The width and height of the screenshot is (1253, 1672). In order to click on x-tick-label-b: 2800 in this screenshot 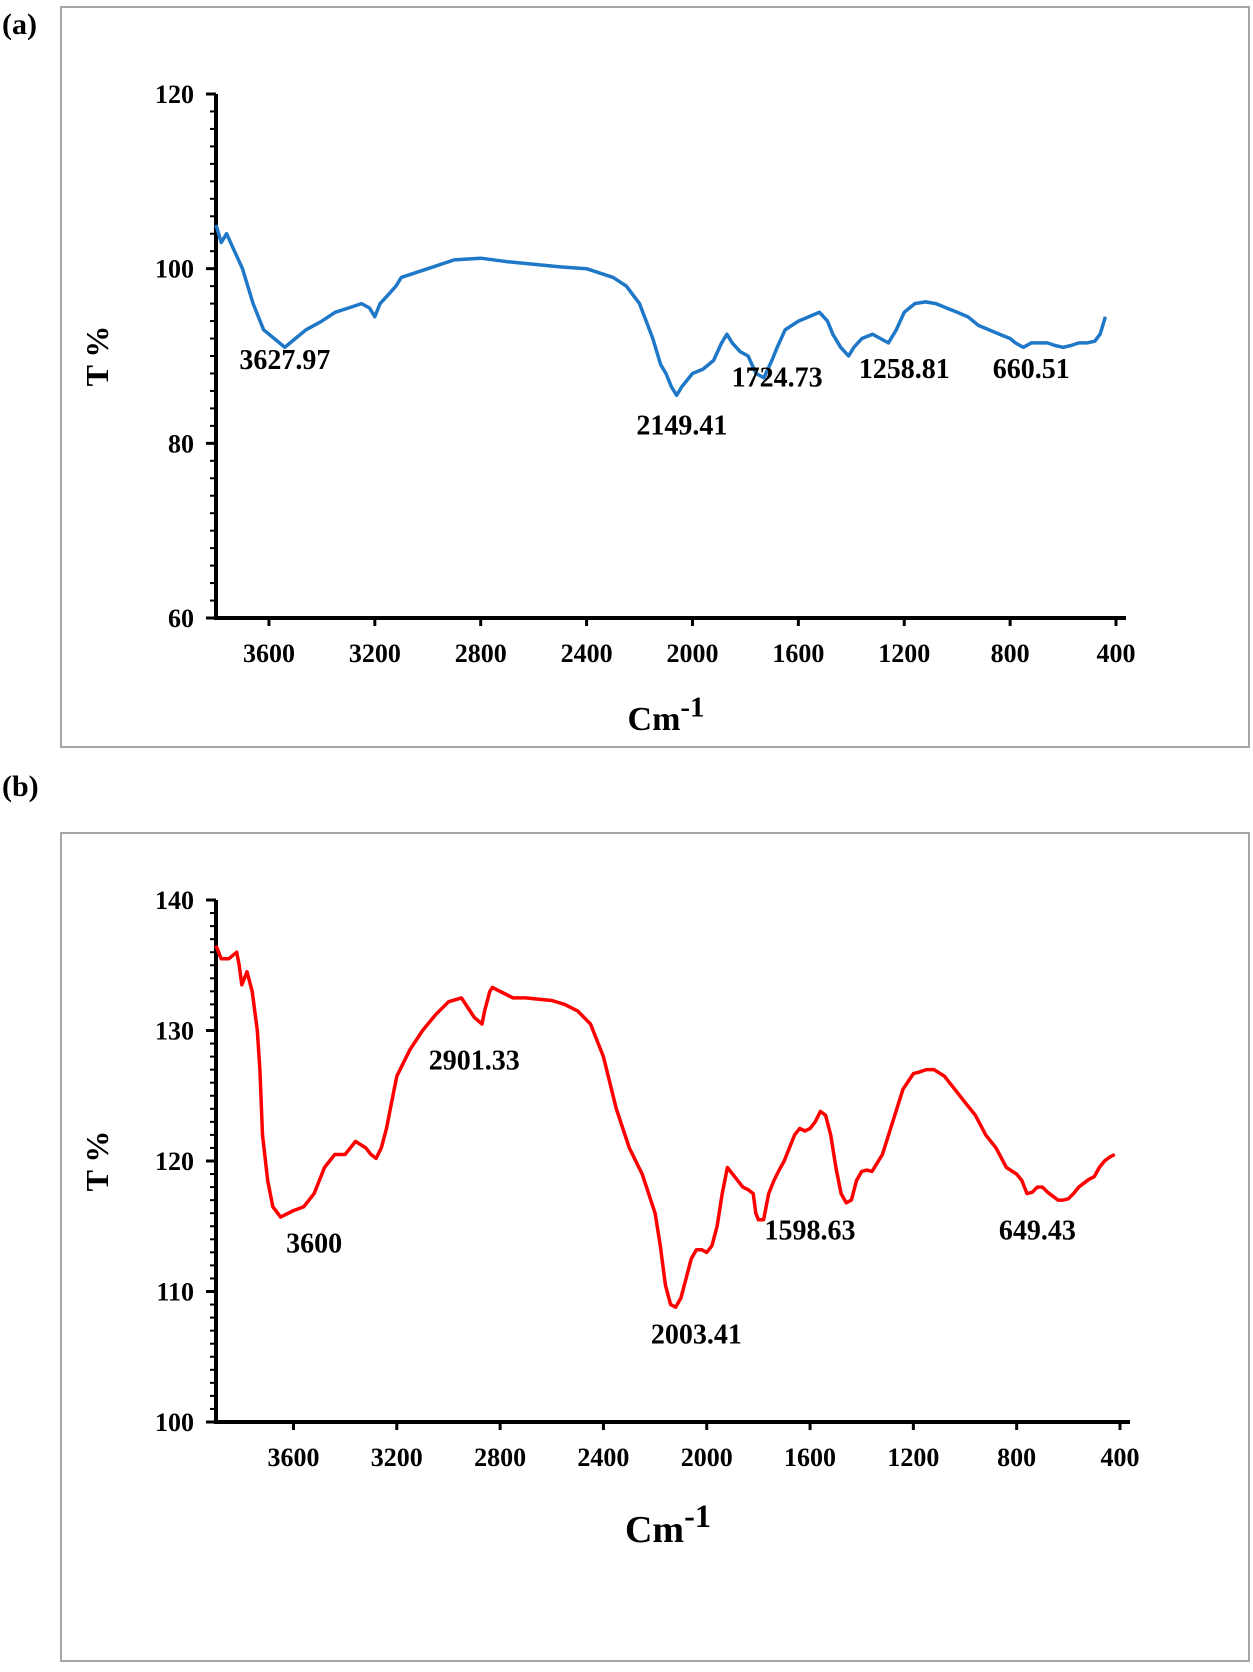, I will do `click(500, 1457)`.